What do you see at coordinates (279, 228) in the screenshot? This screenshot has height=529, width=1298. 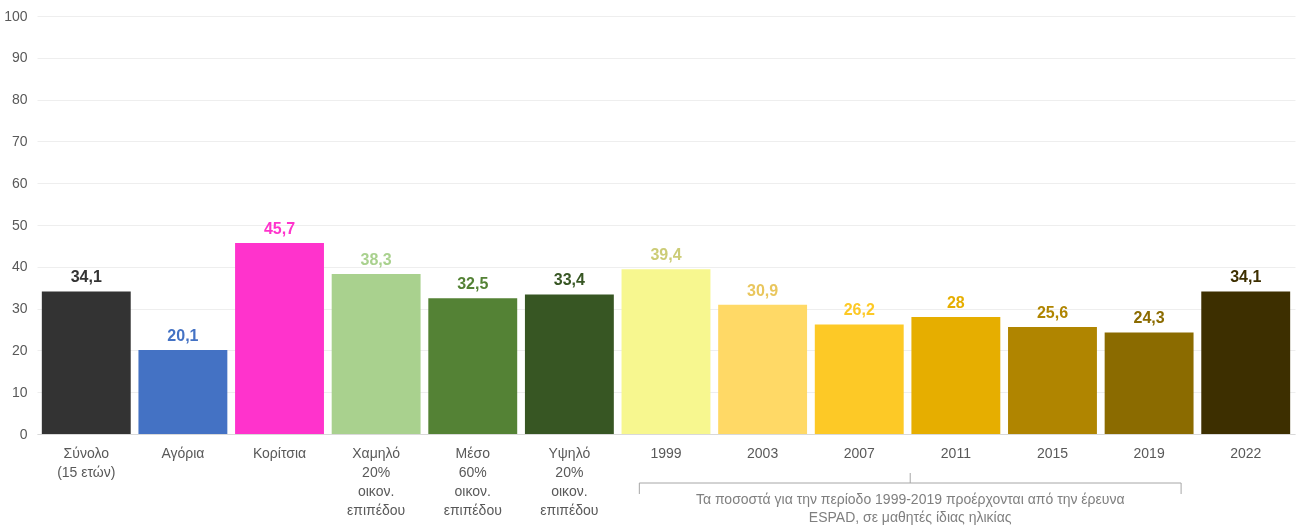 I see `data-label: 45,7` at bounding box center [279, 228].